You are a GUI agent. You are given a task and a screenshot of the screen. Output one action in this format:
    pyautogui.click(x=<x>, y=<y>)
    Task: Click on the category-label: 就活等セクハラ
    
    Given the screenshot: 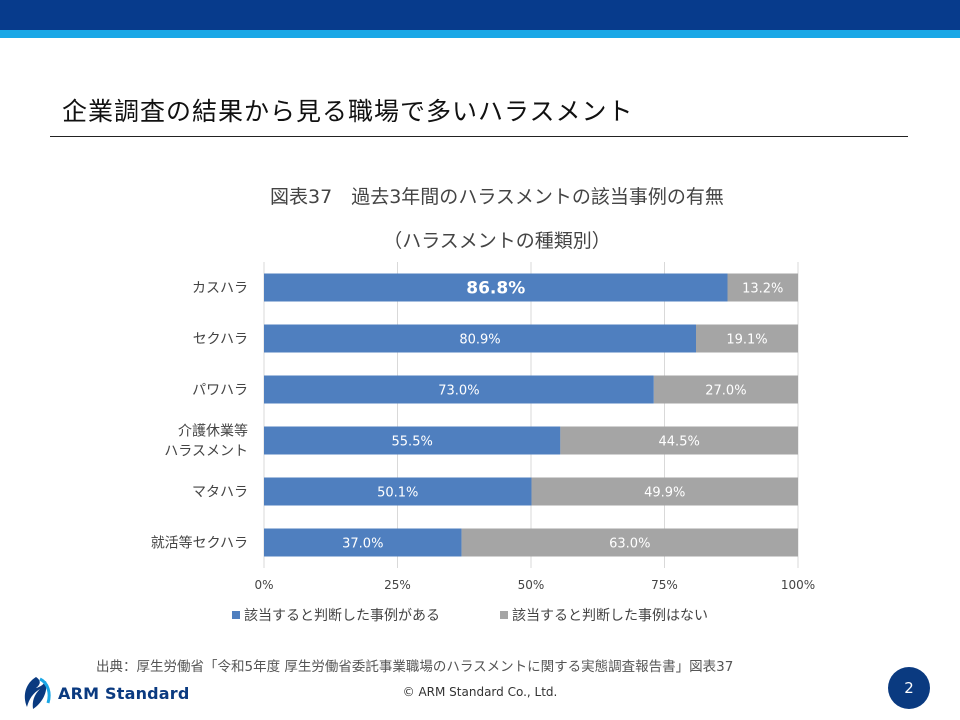 What is the action you would take?
    pyautogui.click(x=199, y=543)
    